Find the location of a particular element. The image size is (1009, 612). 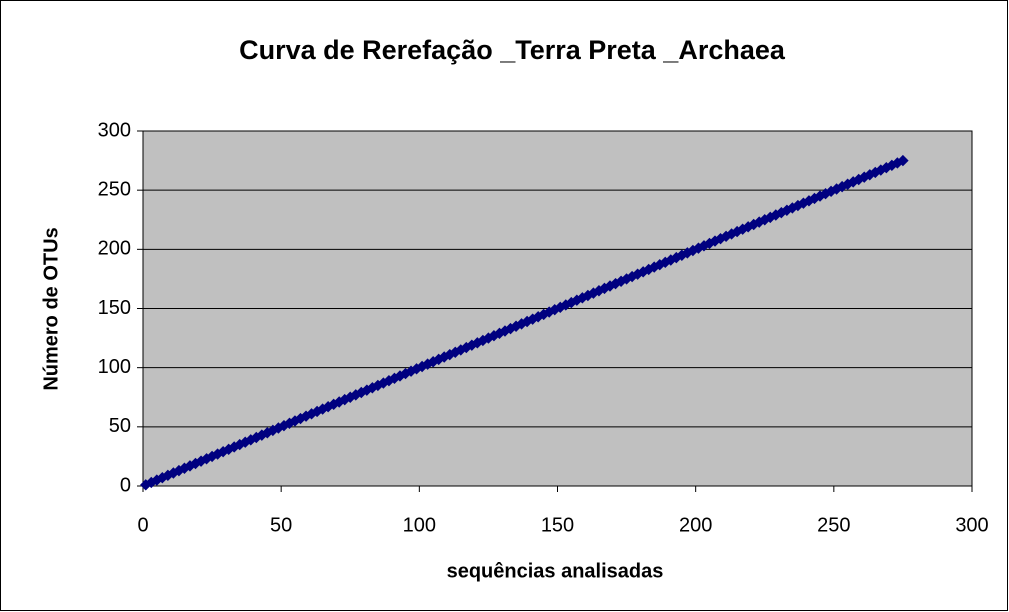

x-tick-label: 200 is located at coordinates (695, 525).